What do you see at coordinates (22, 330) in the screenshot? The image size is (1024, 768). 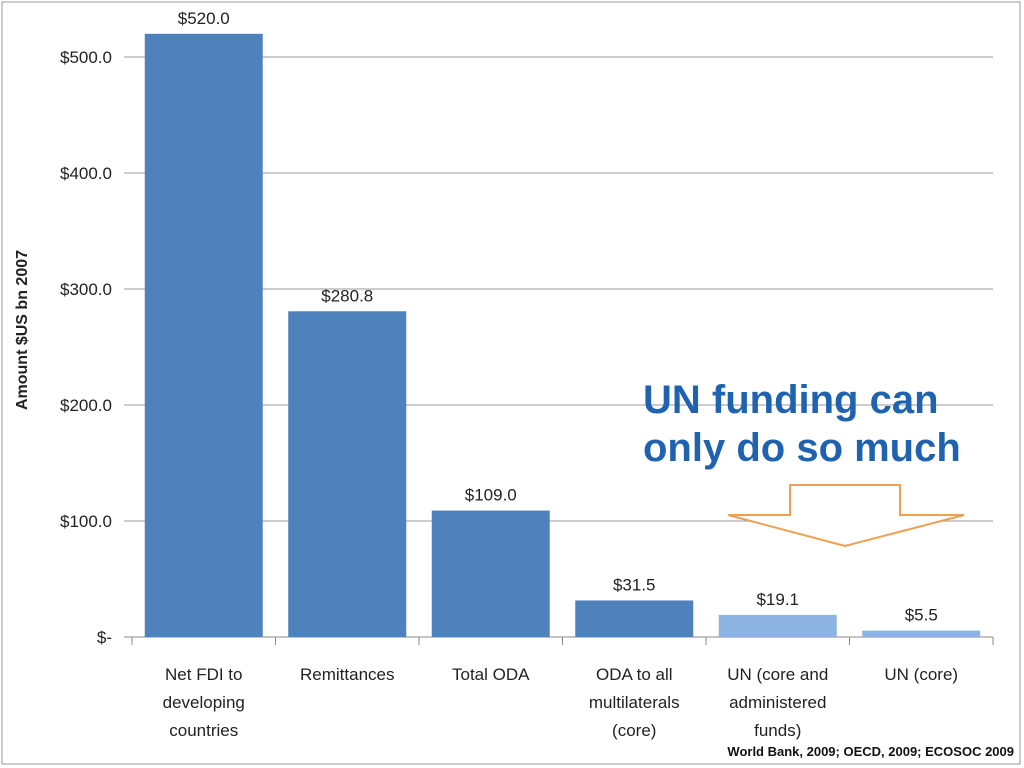 I see `y-axis-label: Amount $US bn 2007` at bounding box center [22, 330].